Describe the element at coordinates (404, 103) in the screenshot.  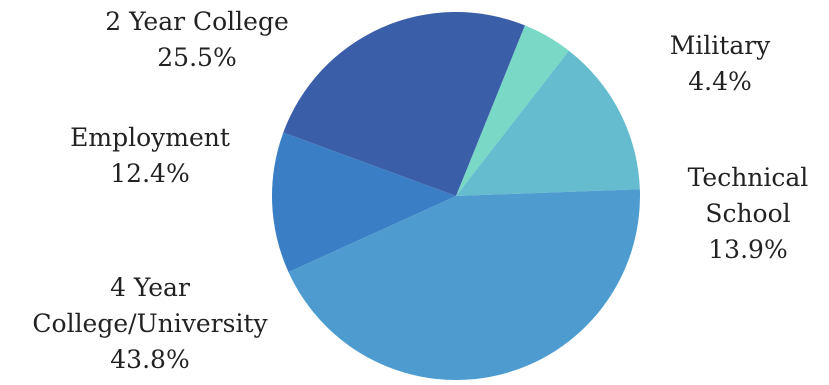
I see `slice-2-year-college` at that location.